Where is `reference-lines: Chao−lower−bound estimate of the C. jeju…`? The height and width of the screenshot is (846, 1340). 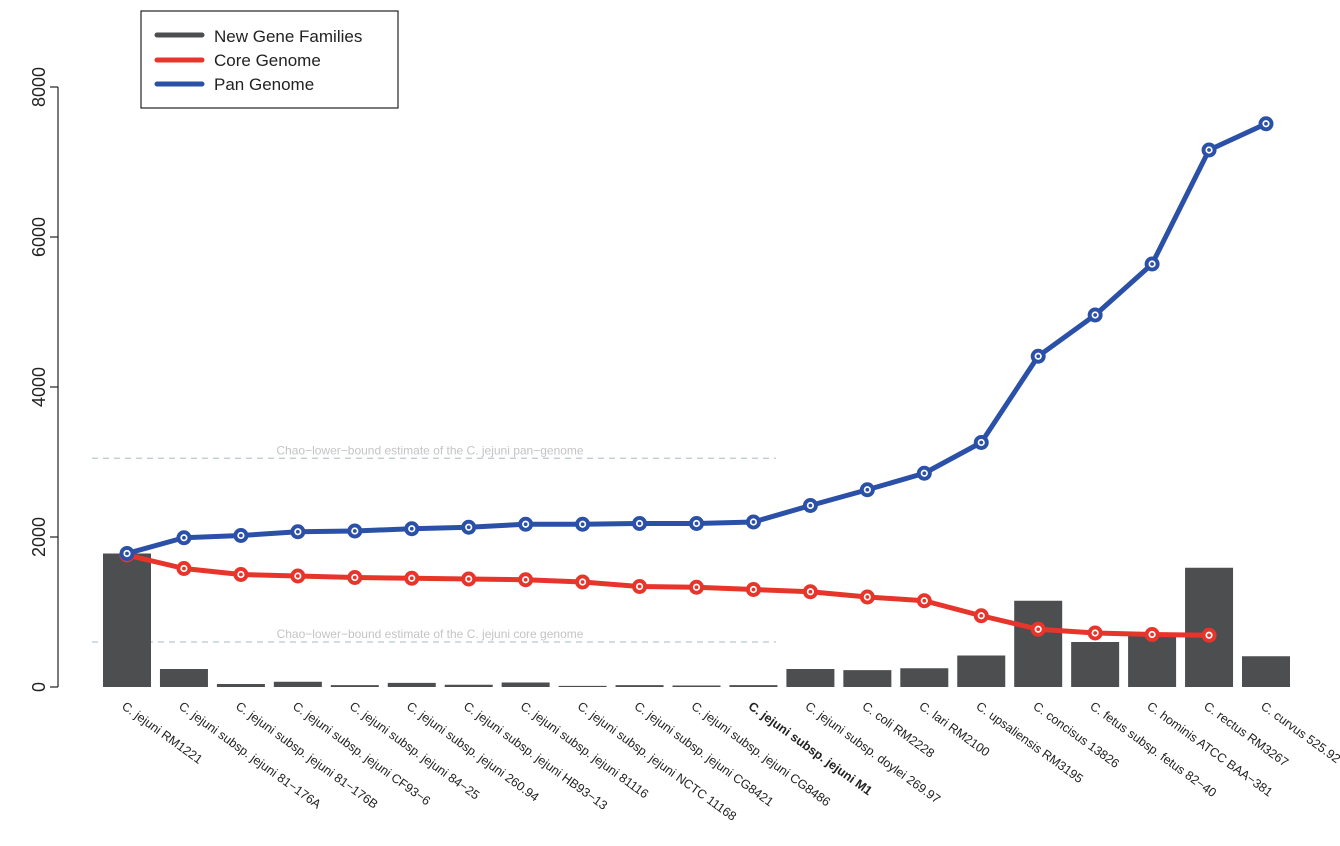
reference-lines: Chao−lower−bound estimate of the C. jeju… is located at coordinates (434, 543).